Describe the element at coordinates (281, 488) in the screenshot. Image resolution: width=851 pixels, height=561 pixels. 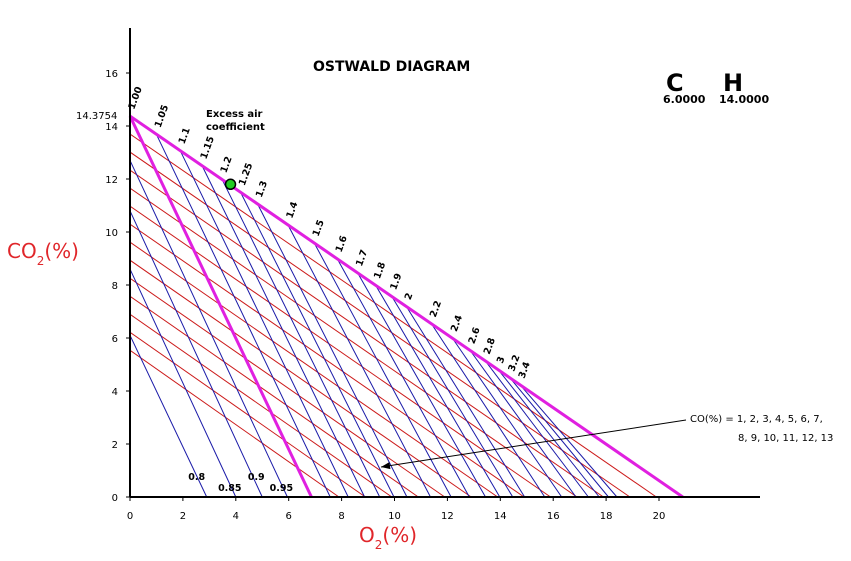
I see `coefficient-label: 0.95` at that location.